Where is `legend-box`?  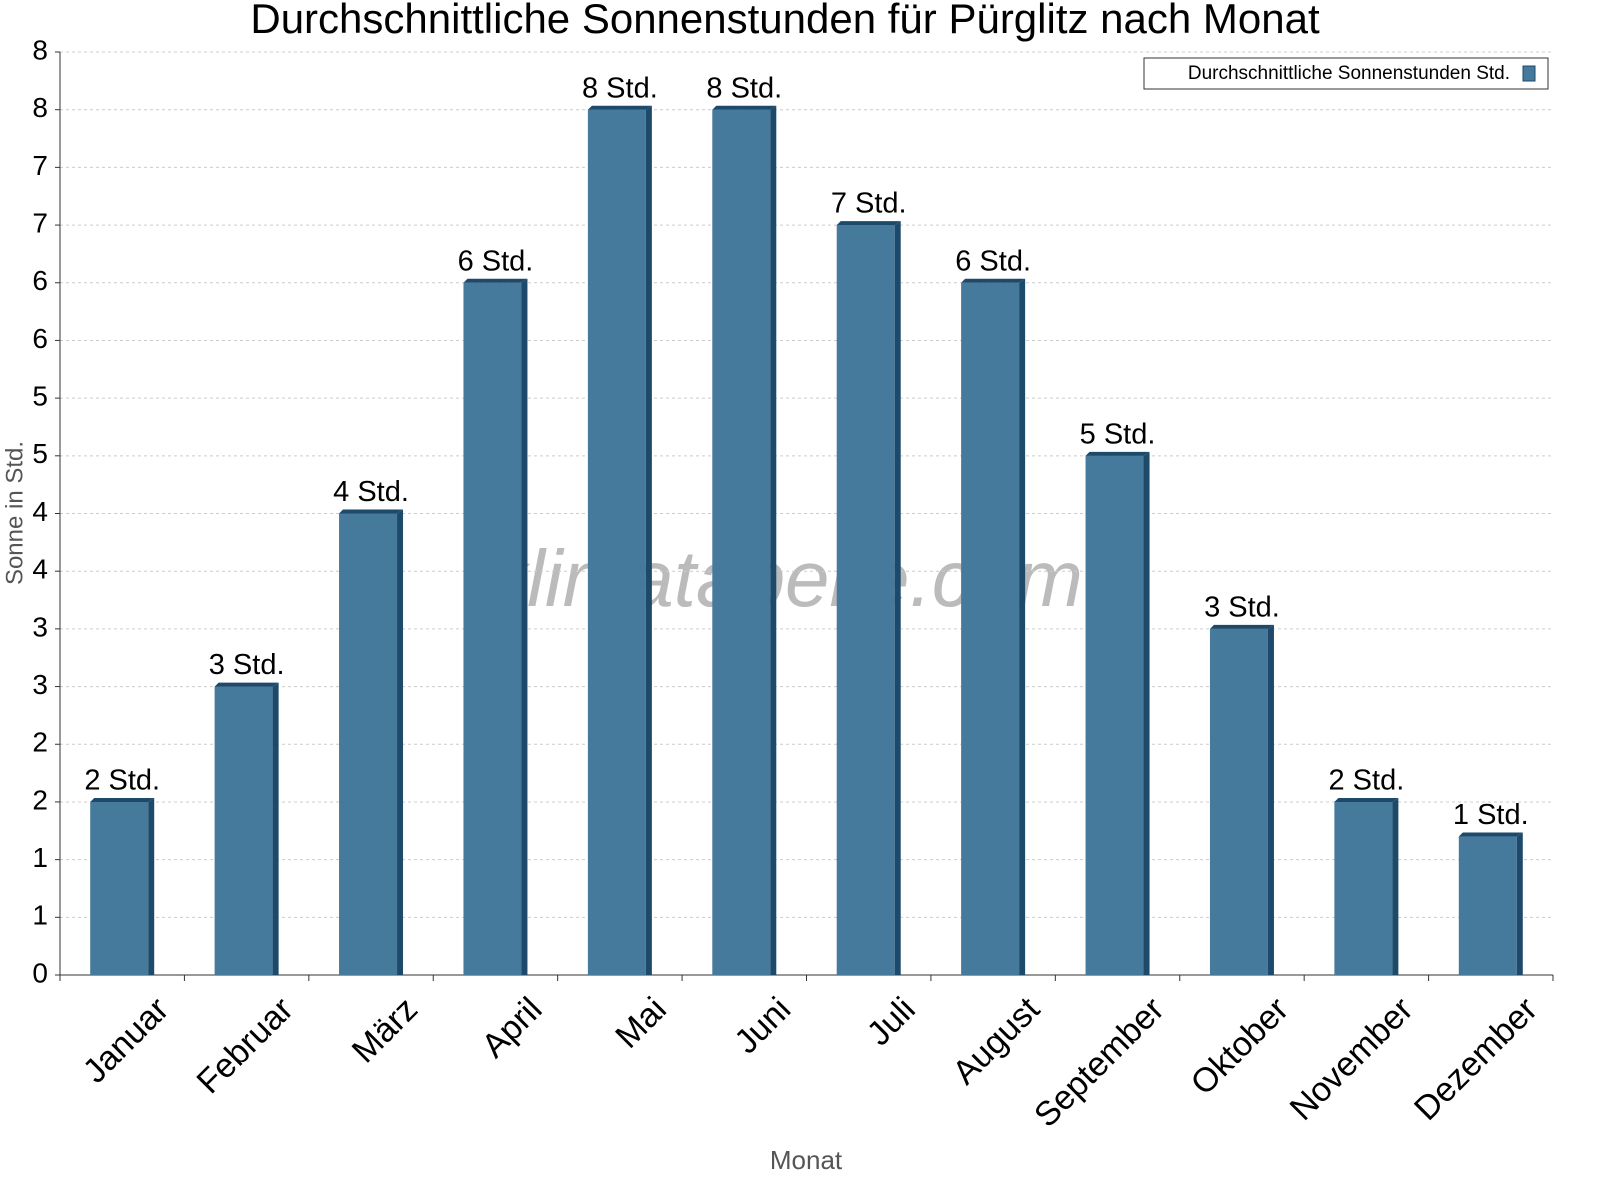 legend-box is located at coordinates (1346, 73).